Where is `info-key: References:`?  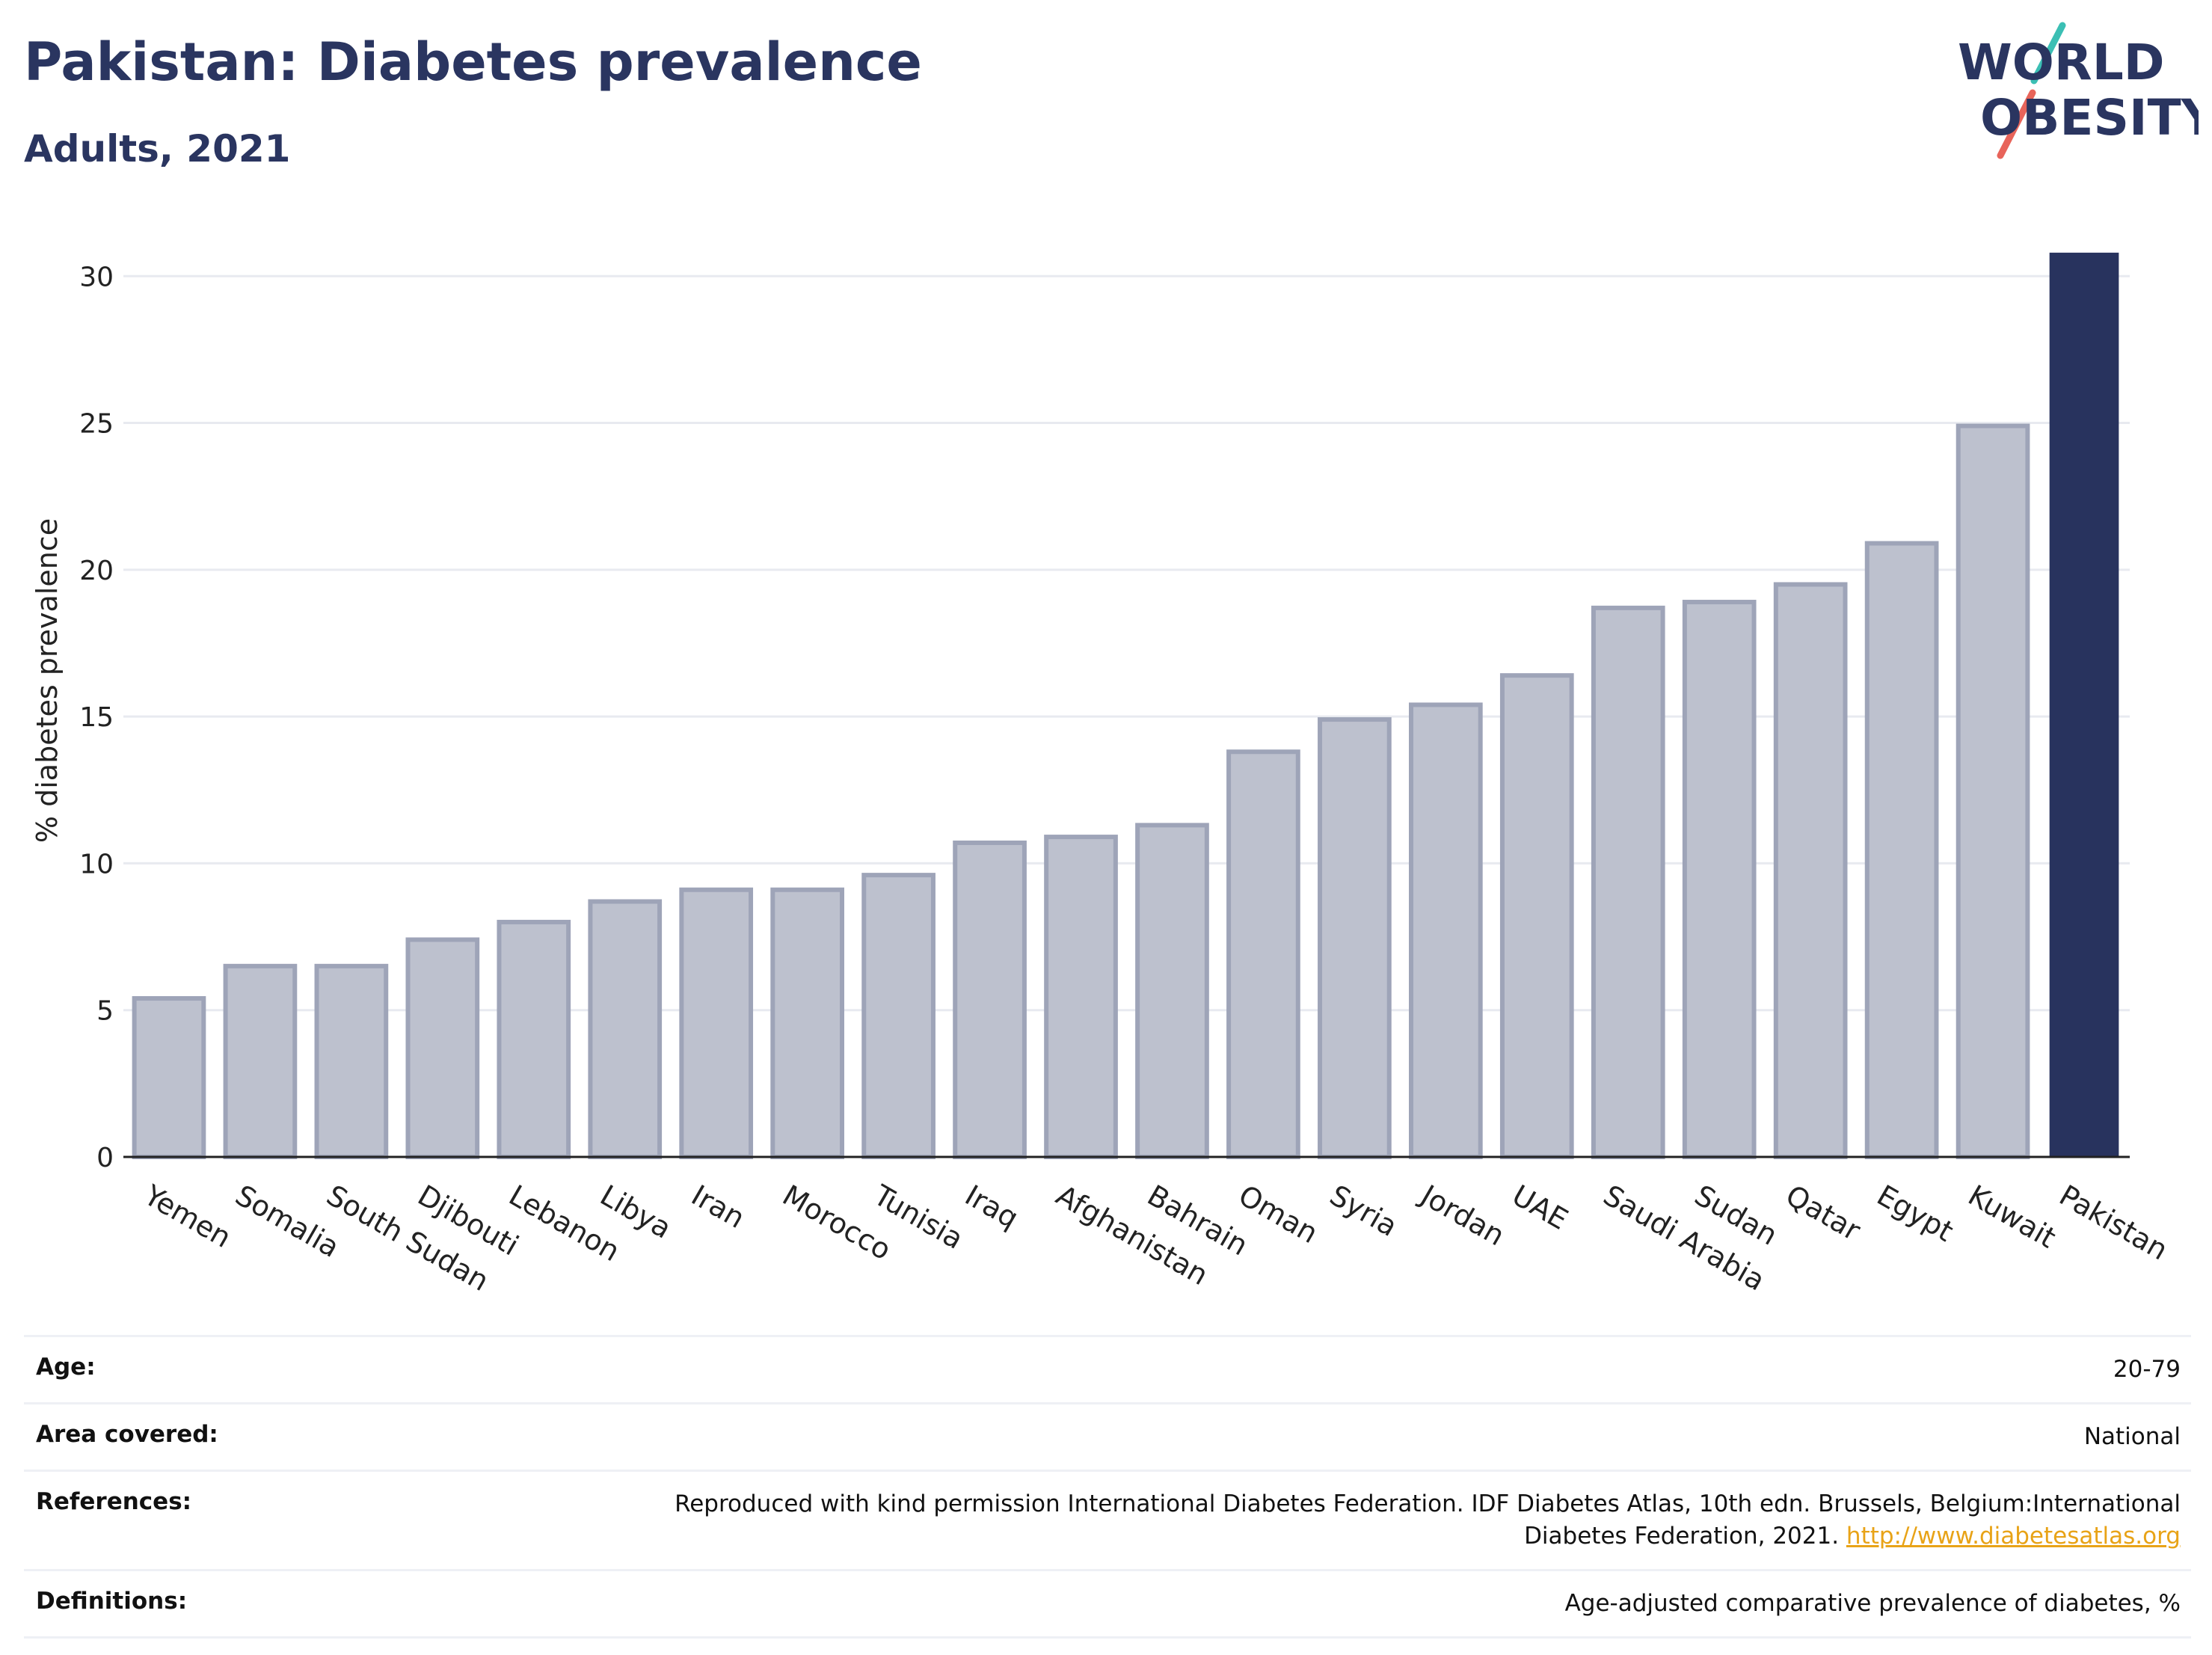 info-key: References: is located at coordinates (259, 1520).